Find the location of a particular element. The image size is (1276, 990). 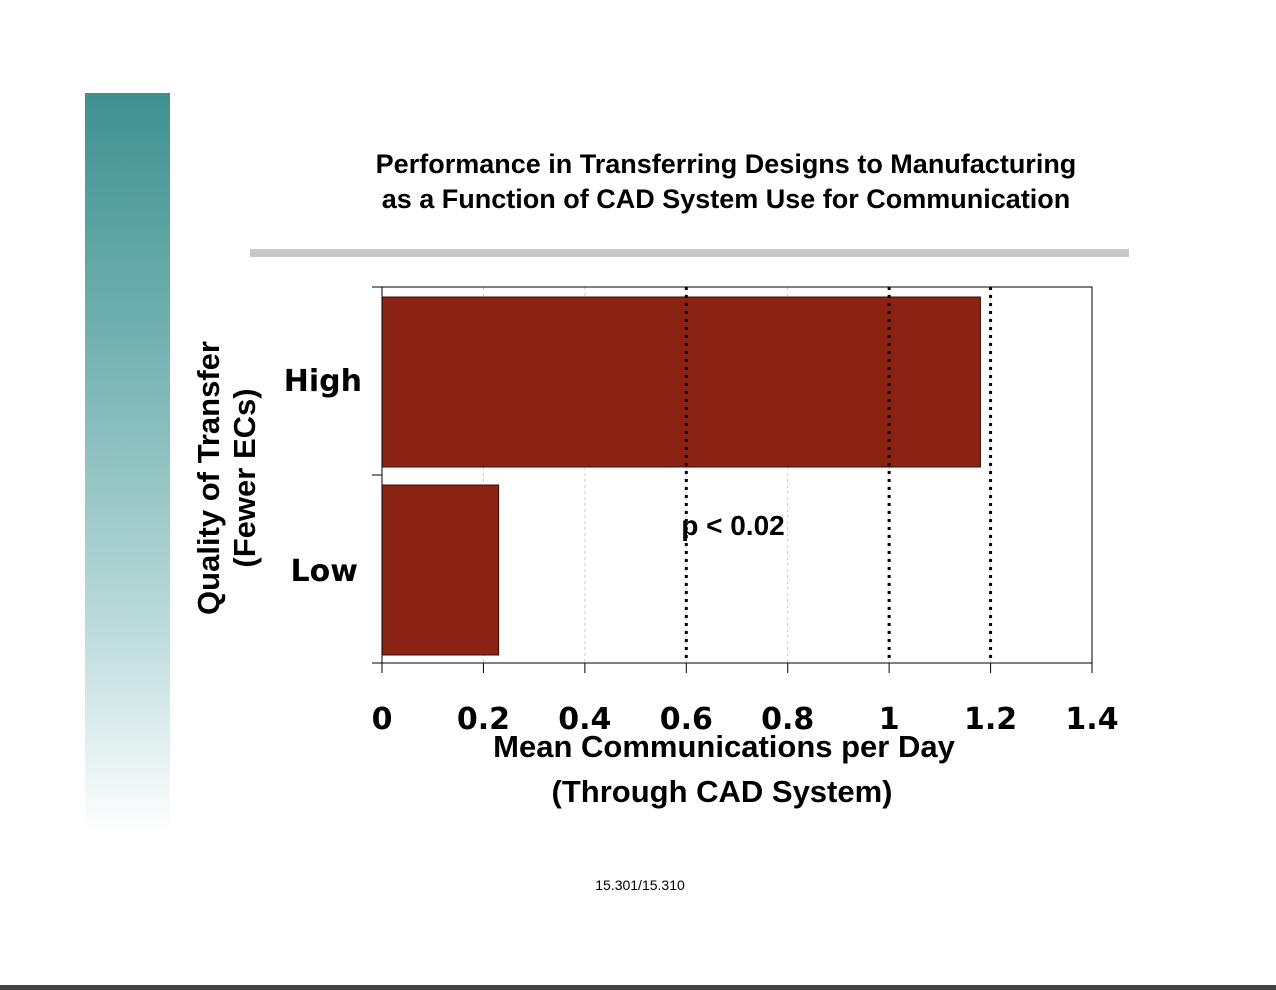

category-label-low: Low is located at coordinates (324, 571).